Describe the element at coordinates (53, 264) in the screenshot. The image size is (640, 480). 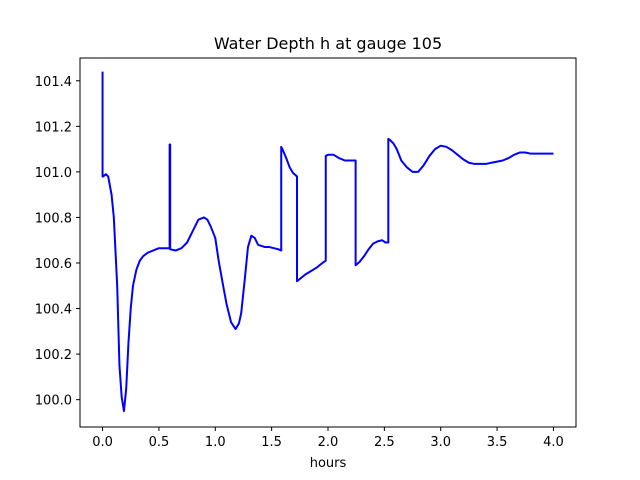
I see `y-tick-label: 100.6` at that location.